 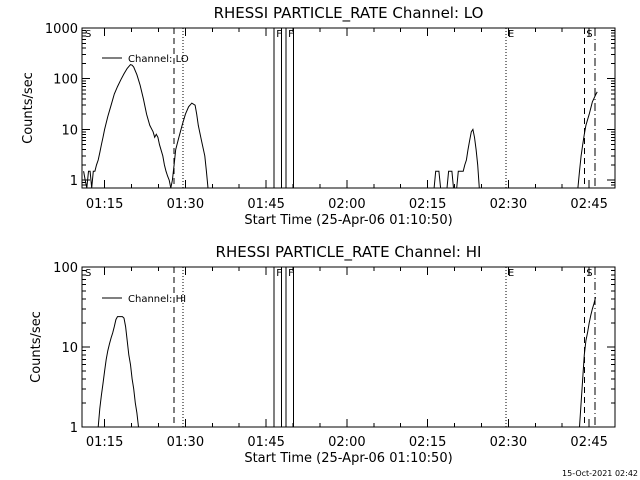 What do you see at coordinates (600, 473) in the screenshot?
I see `footer-timestamp: 15-Oct-2021 02:42` at bounding box center [600, 473].